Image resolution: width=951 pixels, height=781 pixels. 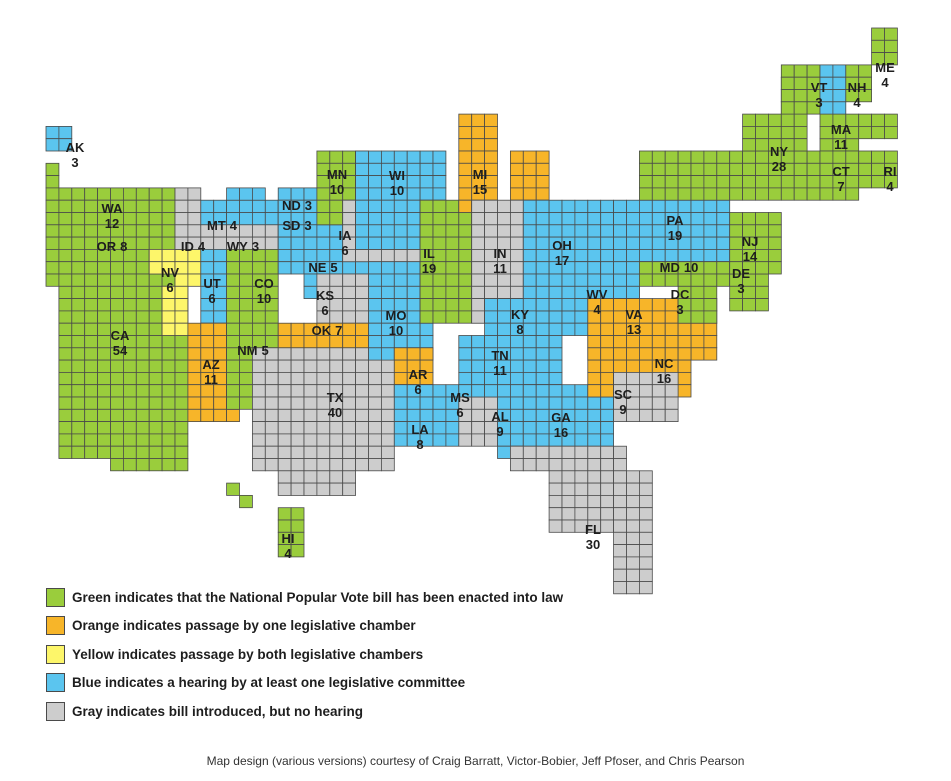 What do you see at coordinates (252, 350) in the screenshot?
I see `state-label-nm: NM 5` at bounding box center [252, 350].